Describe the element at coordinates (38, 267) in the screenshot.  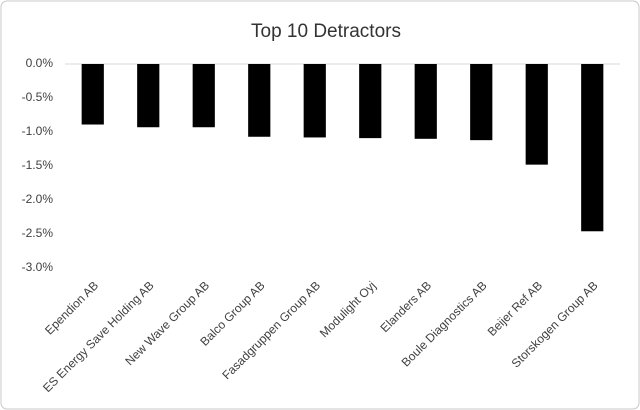
I see `y-tick-label: -3.0%` at that location.